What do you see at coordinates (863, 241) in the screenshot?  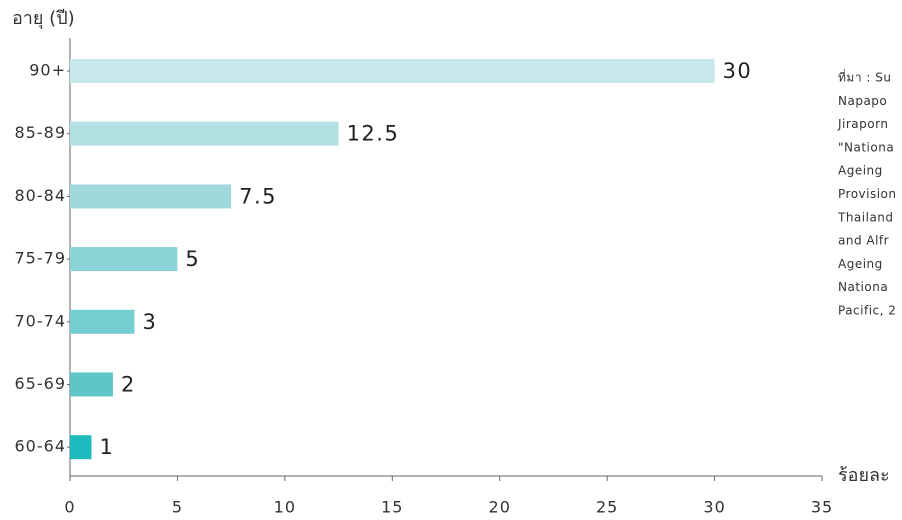 I see `source-line: and Alfr` at bounding box center [863, 241].